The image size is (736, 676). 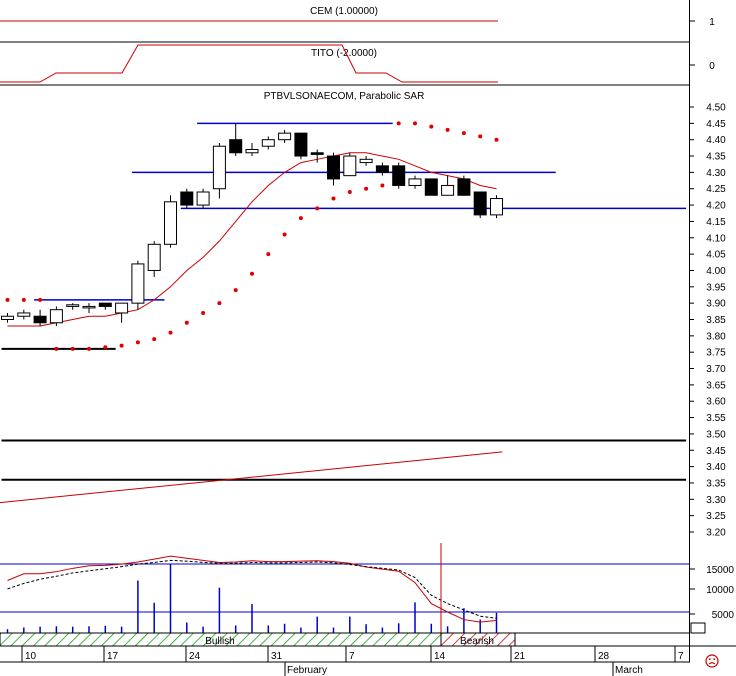 I want to click on price-tick-label: 4.50, so click(x=716, y=108).